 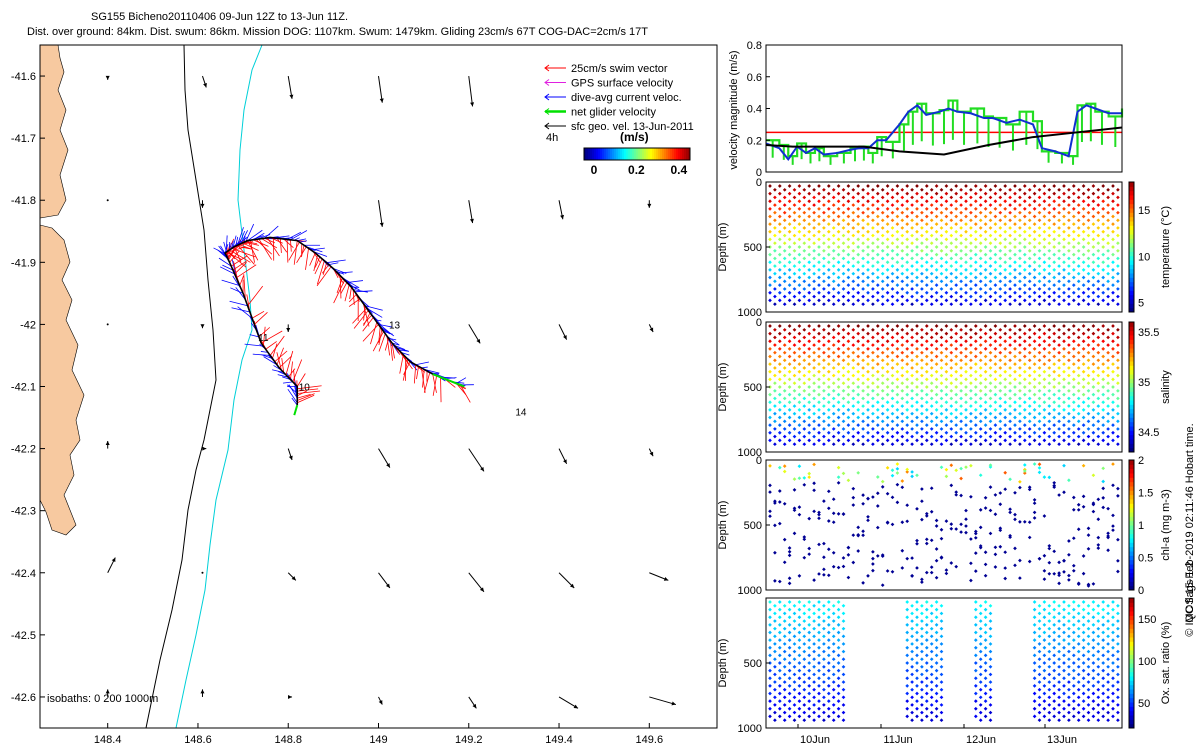 What do you see at coordinates (750, 591) in the screenshot?
I see `section-y-tick-label: 1000` at bounding box center [750, 591].